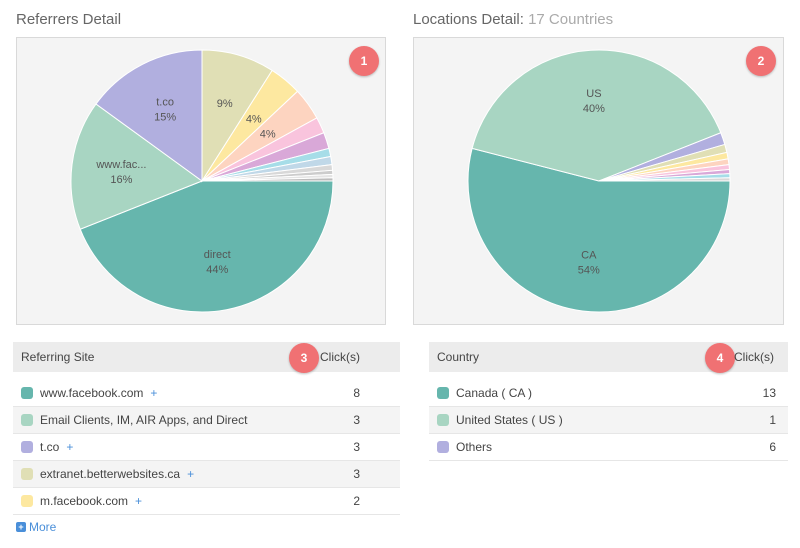 This screenshot has height=548, width=800. What do you see at coordinates (206, 501) in the screenshot?
I see `table-row: m.facebook.com +2` at bounding box center [206, 501].